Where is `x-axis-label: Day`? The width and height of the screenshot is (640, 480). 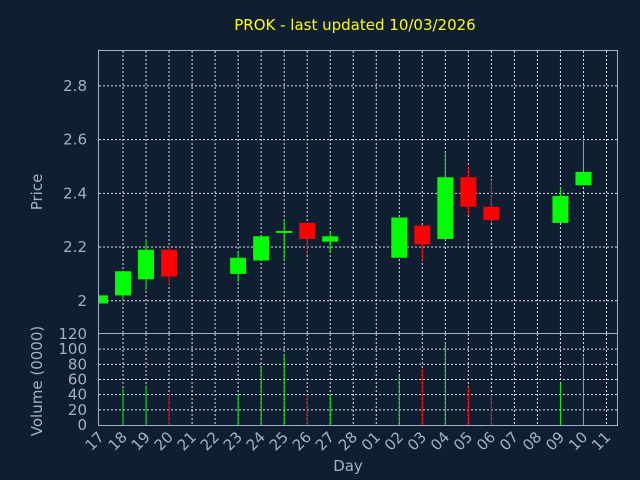 x-axis-label: Day is located at coordinates (348, 466).